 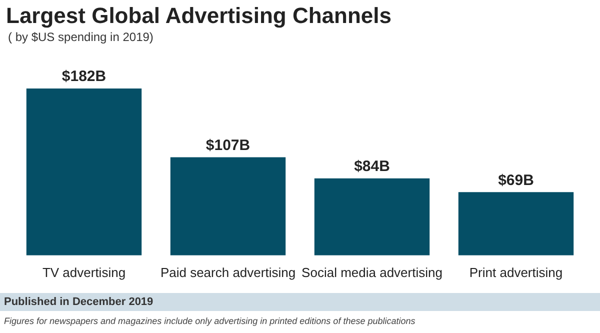 What do you see at coordinates (84, 77) in the screenshot?
I see `data-label: $182B` at bounding box center [84, 77].